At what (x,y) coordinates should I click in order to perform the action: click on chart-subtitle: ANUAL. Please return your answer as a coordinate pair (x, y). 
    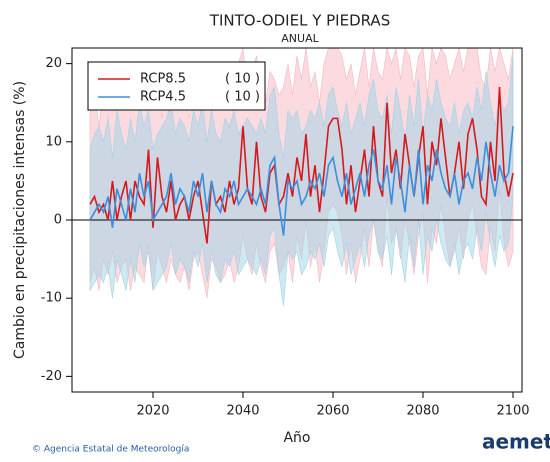
    Looking at the image, I should click on (300, 38).